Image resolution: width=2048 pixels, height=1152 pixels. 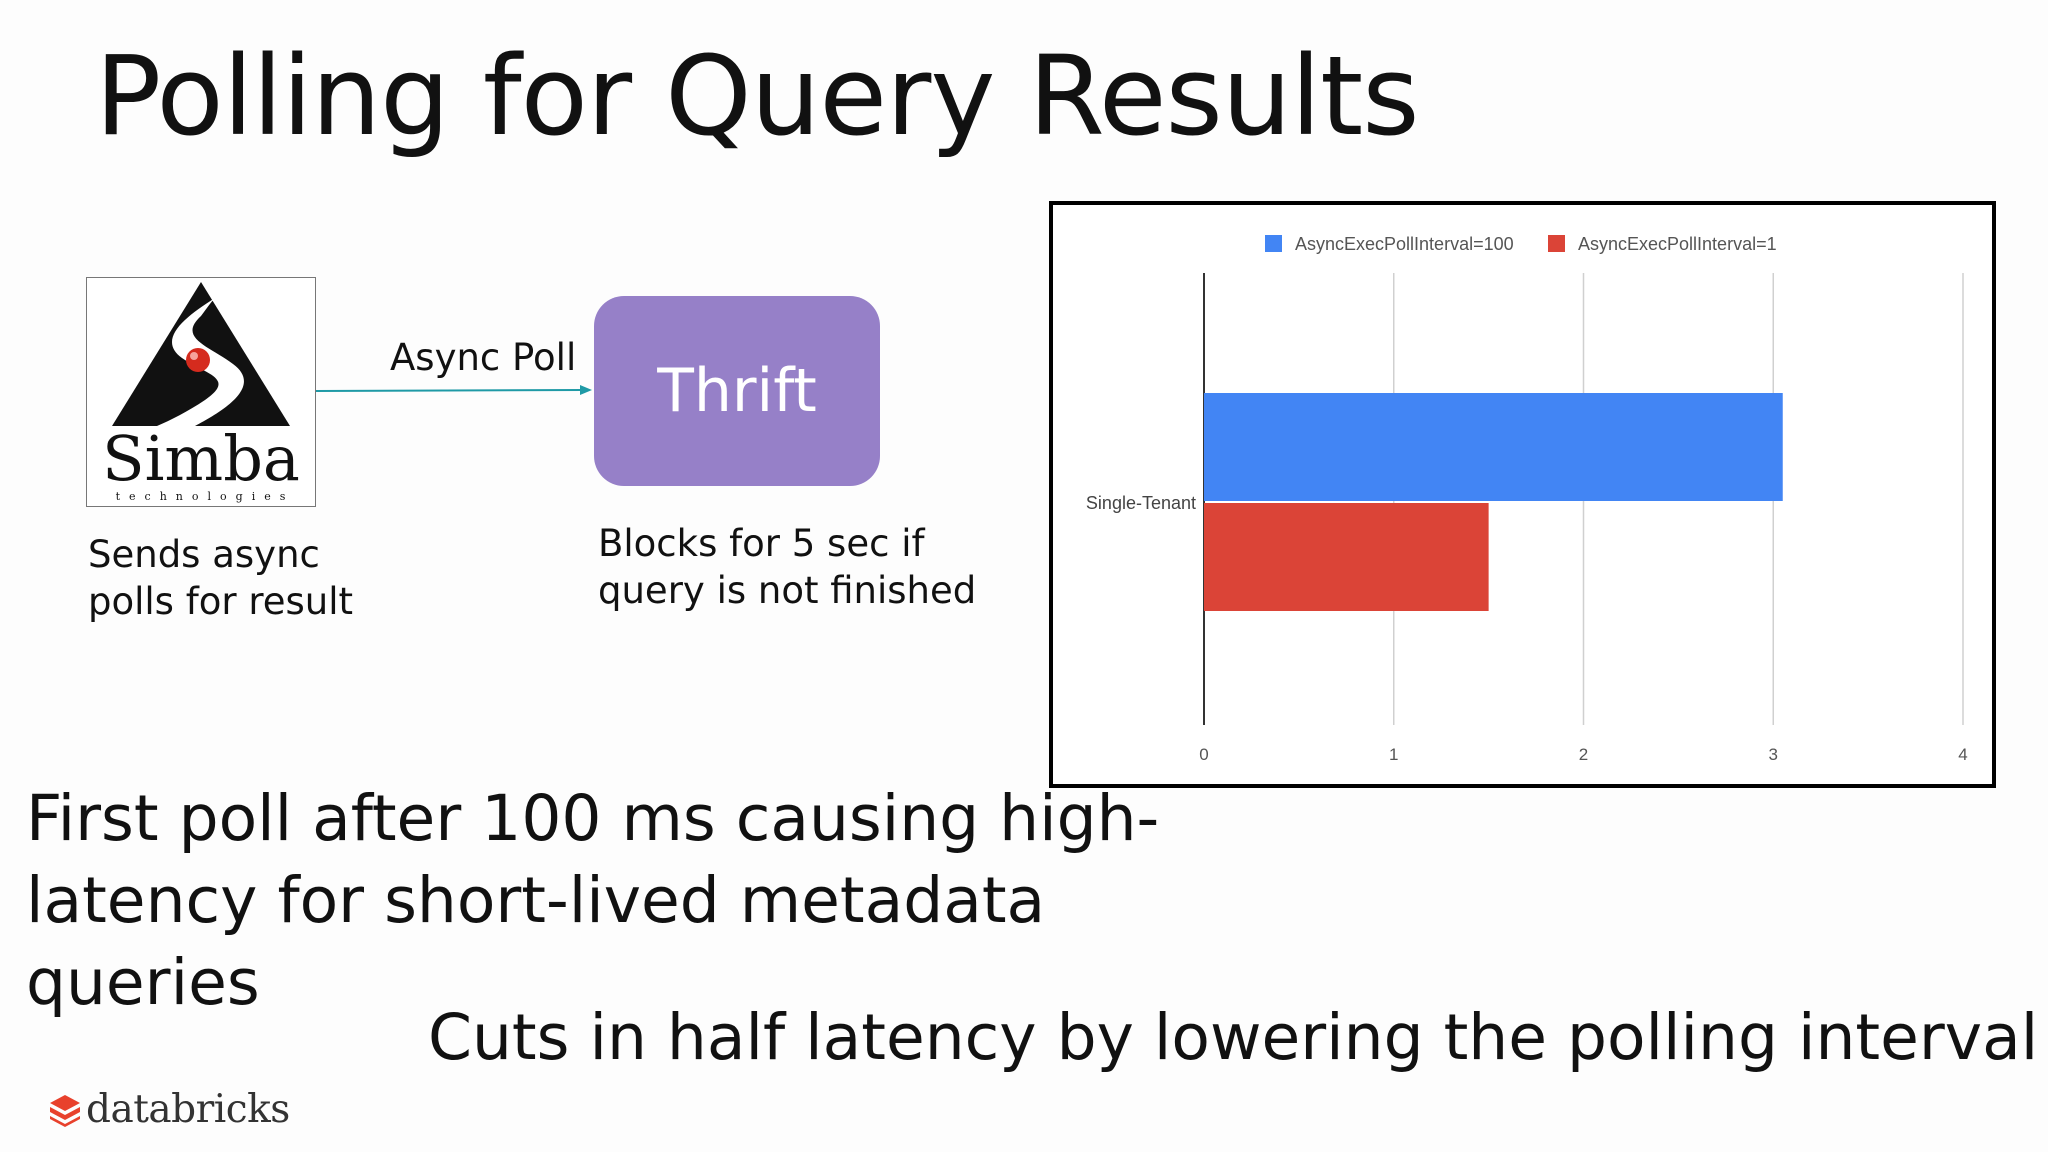 What do you see at coordinates (757, 96) in the screenshot?
I see `slide-title: Polling for Query Results` at bounding box center [757, 96].